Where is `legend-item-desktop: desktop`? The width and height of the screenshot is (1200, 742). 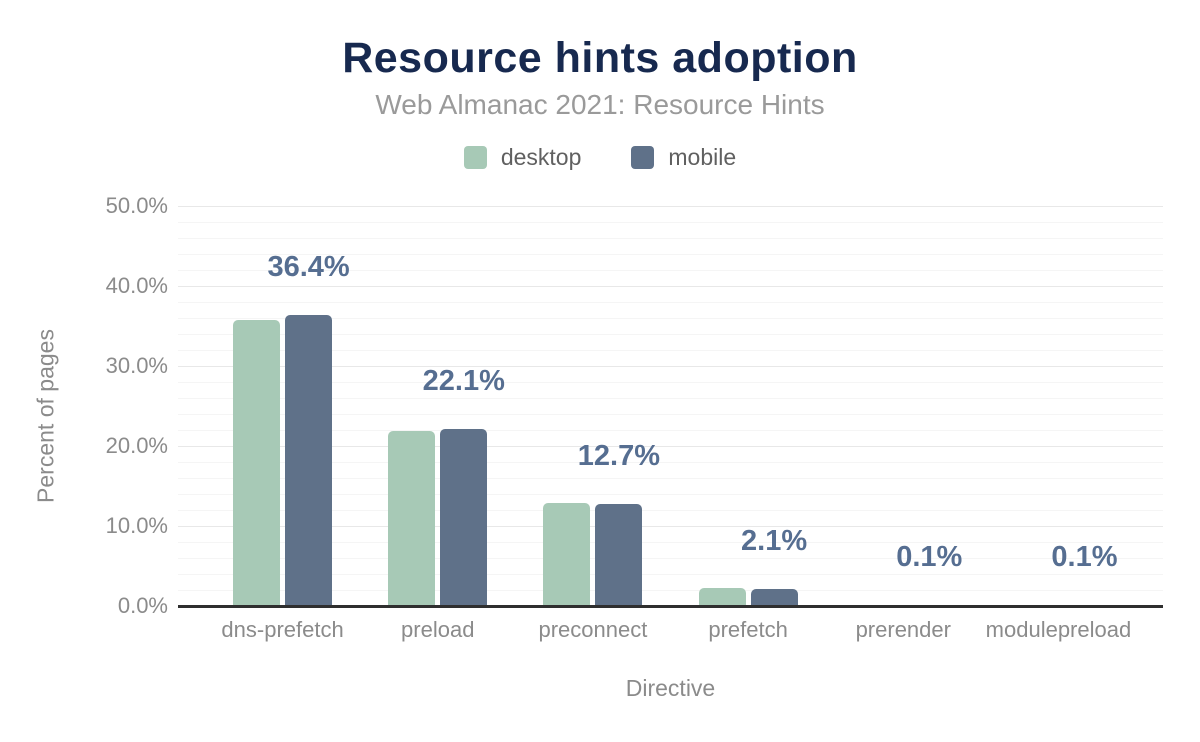 legend-item-desktop: desktop is located at coordinates (522, 156).